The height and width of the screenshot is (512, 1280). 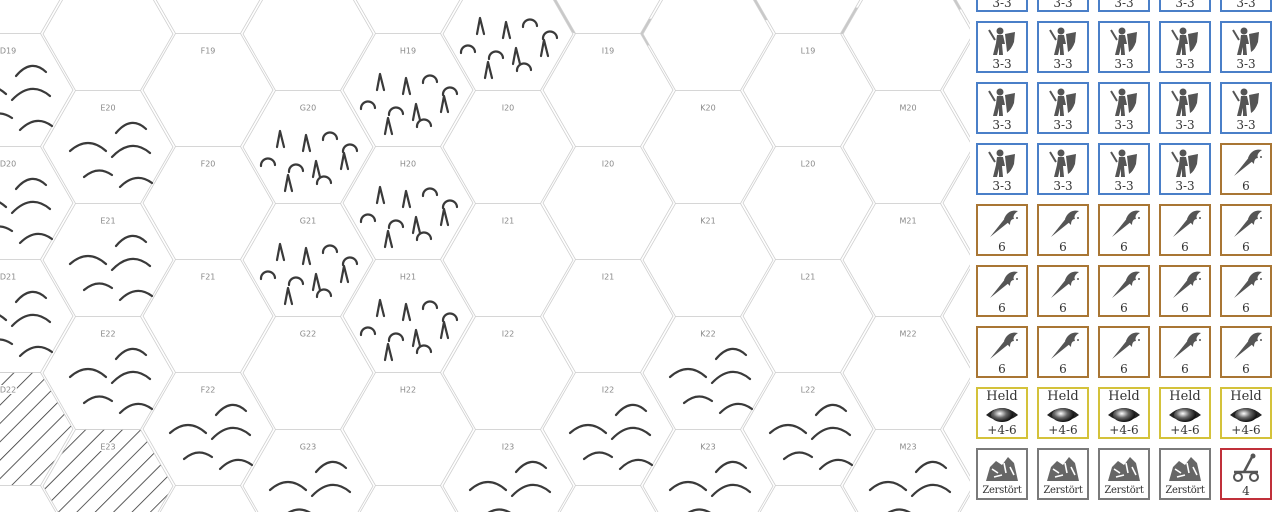 I want to click on rough-terrain-icon, so click(x=309, y=274).